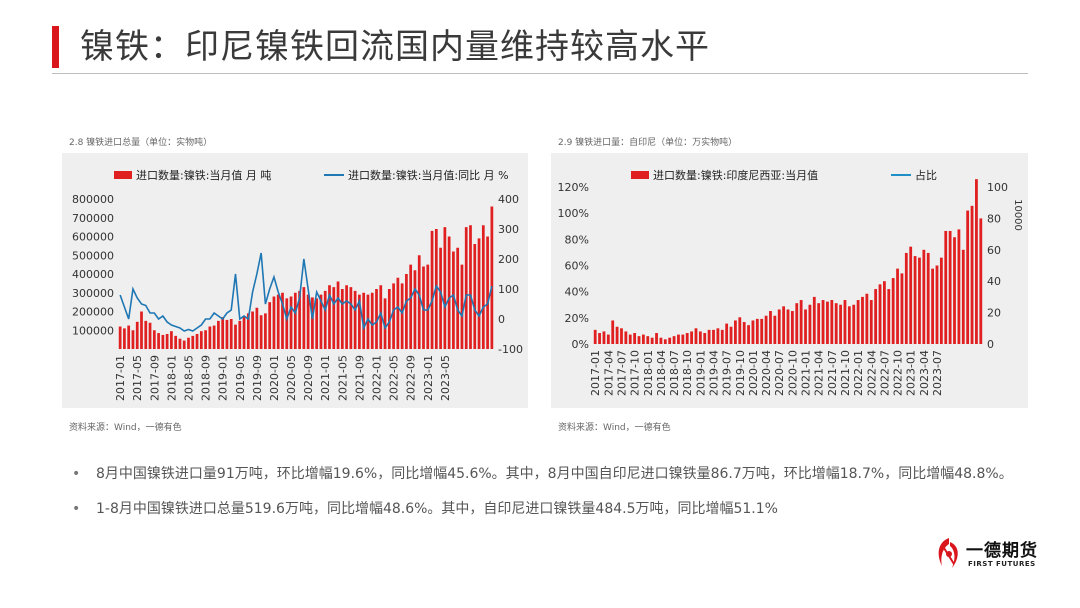 The height and width of the screenshot is (608, 1080). I want to click on x-axis-tick-label: 2020-07, so click(779, 373).